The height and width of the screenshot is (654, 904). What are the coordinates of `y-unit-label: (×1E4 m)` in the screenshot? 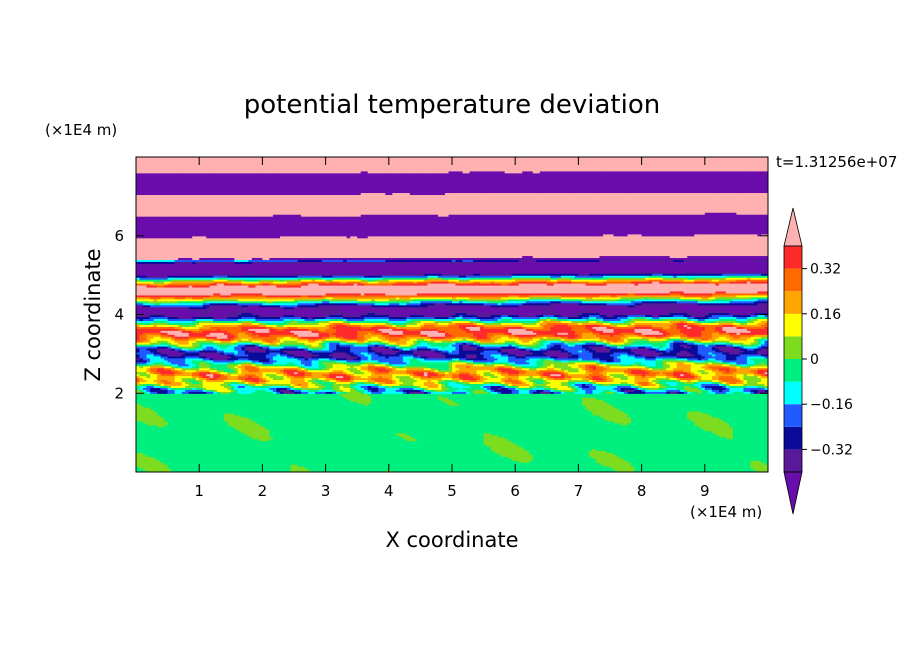 It's located at (81, 130).